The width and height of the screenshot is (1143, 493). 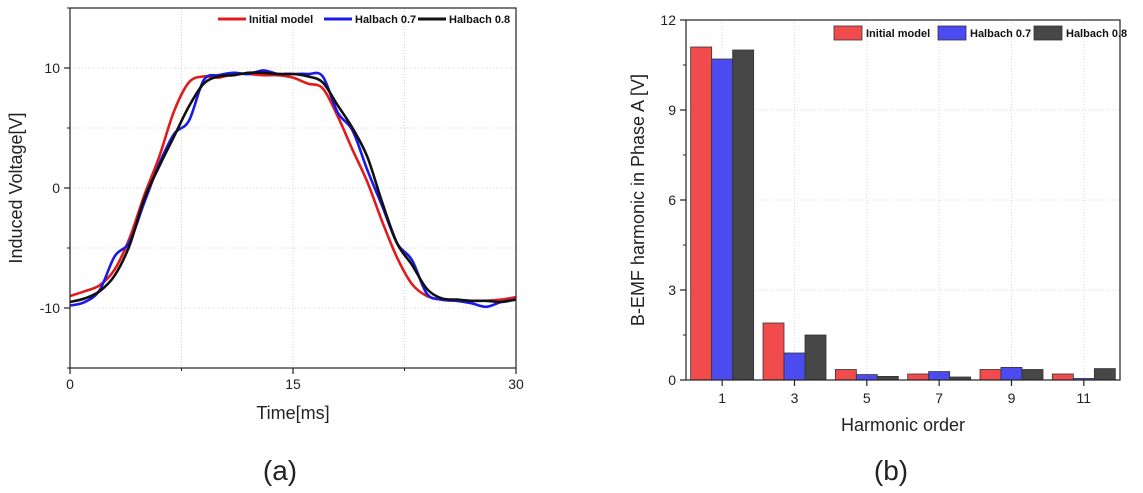 I want to click on y-tick-label: 3, so click(x=672, y=290).